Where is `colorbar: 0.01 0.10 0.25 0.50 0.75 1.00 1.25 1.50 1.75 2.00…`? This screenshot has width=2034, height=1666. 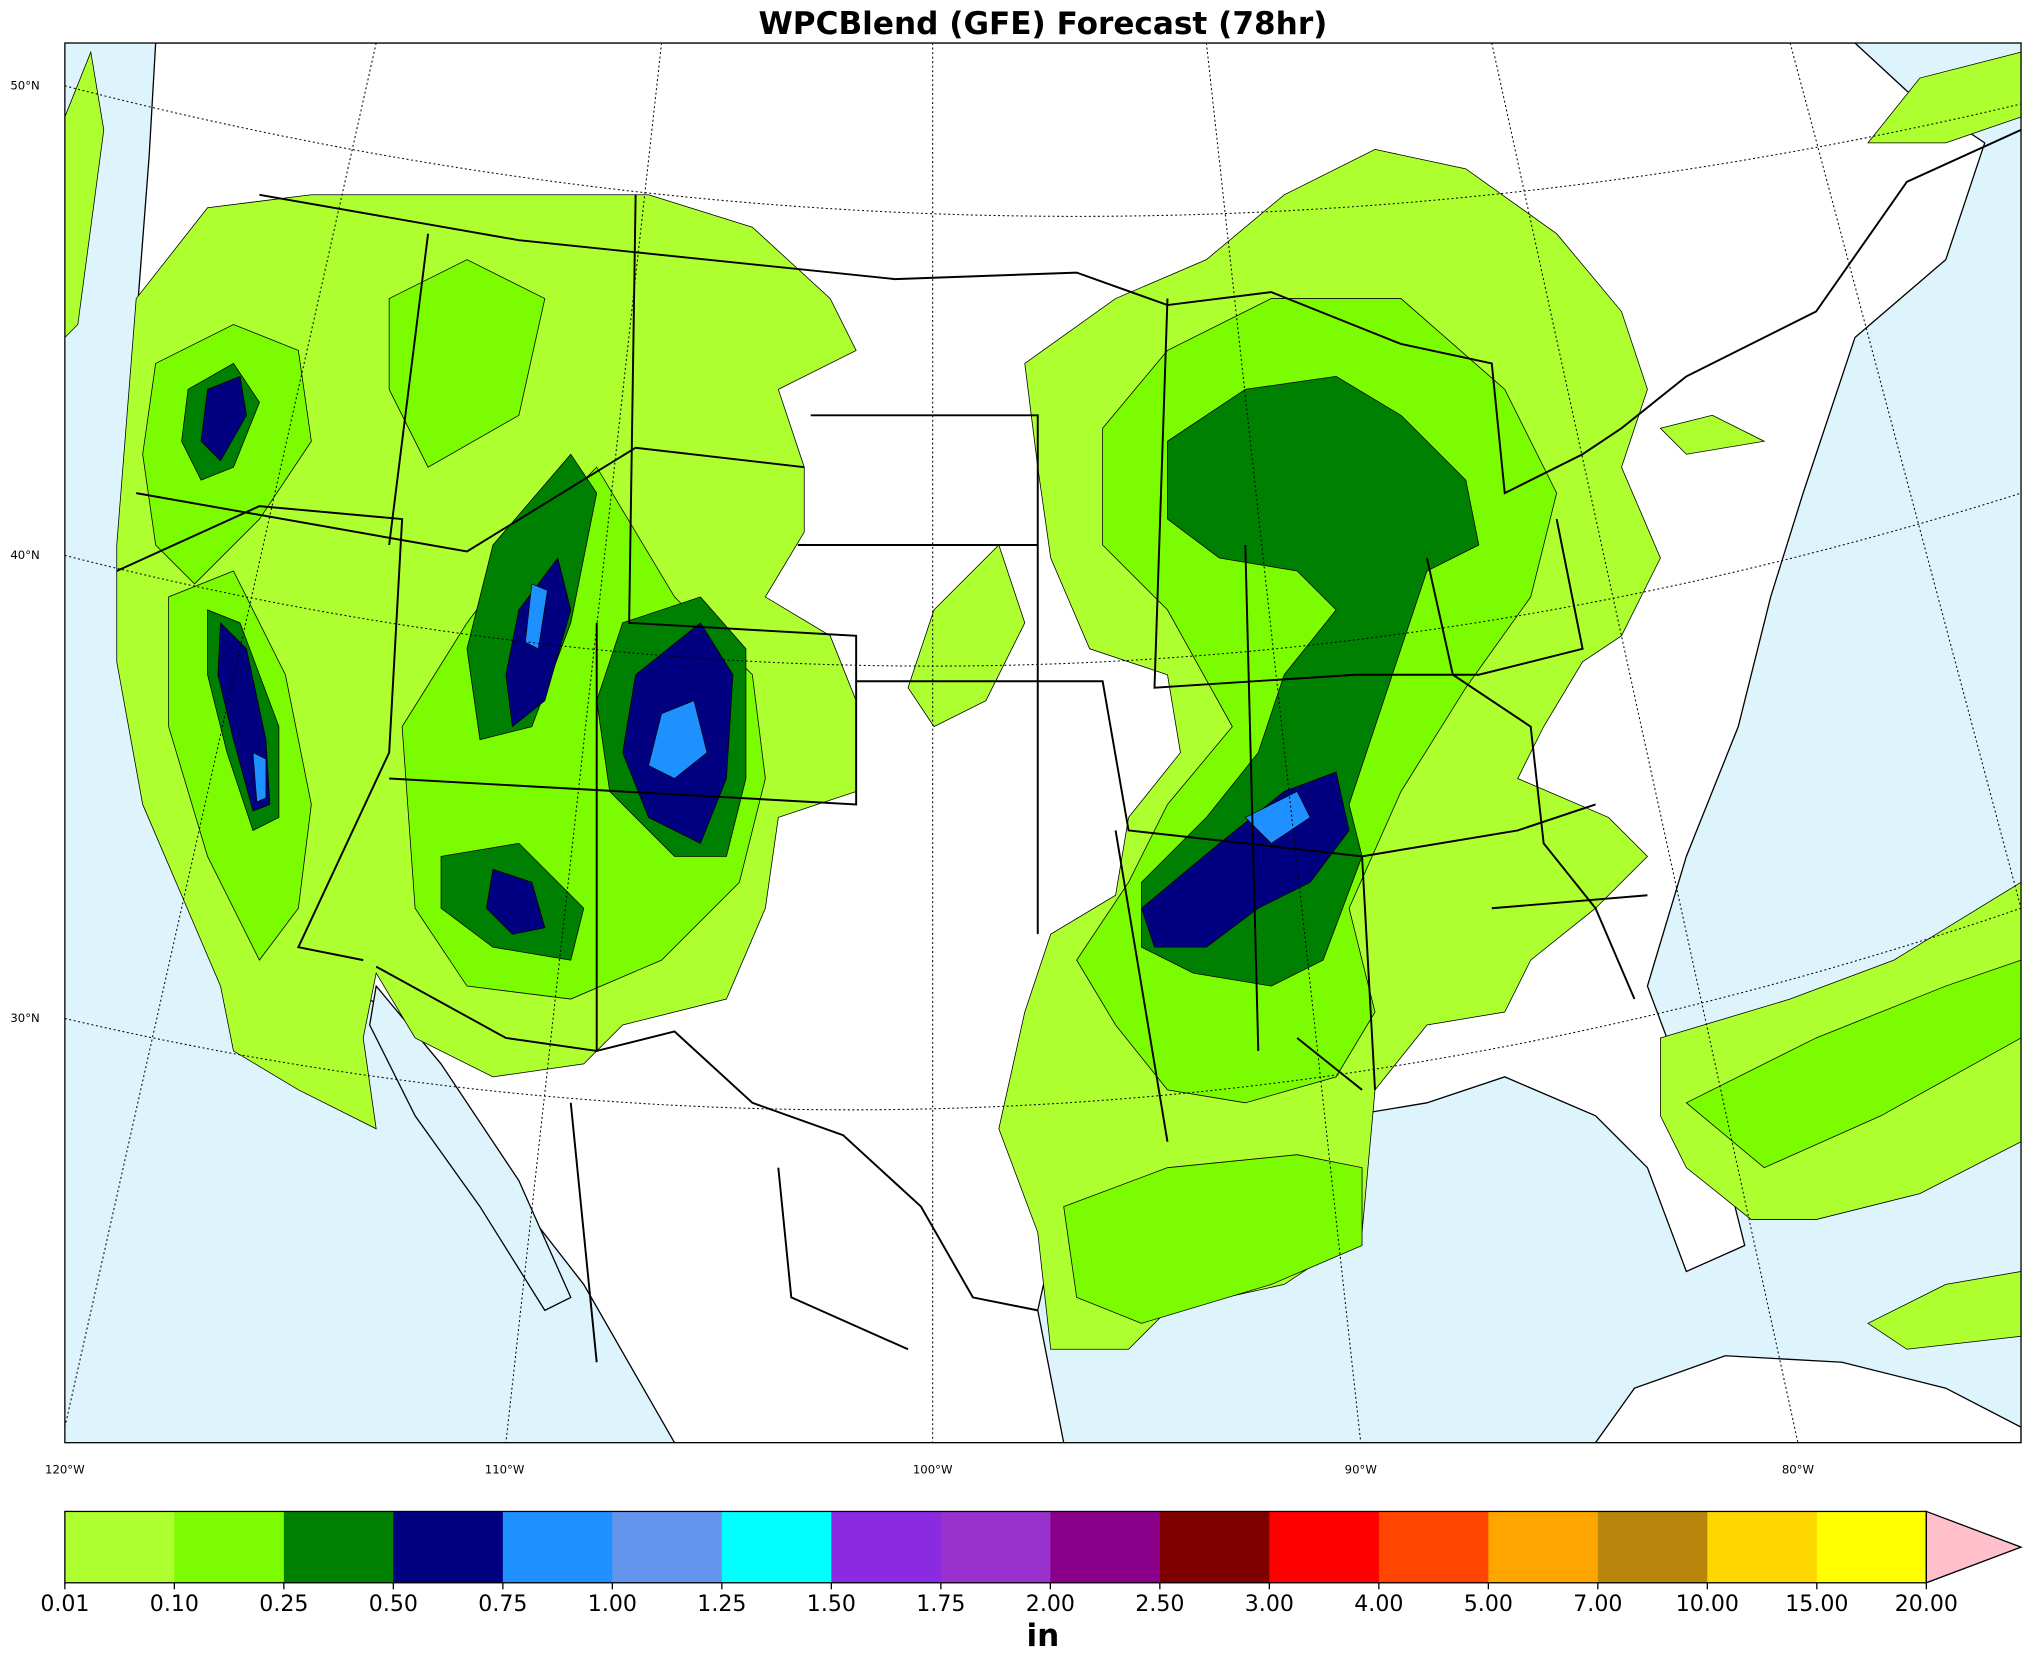
colorbar: 0.01 0.10 0.25 0.50 0.75 1.00 1.25 1.50 1.75 2.00… is located at coordinates (1031, 1563).